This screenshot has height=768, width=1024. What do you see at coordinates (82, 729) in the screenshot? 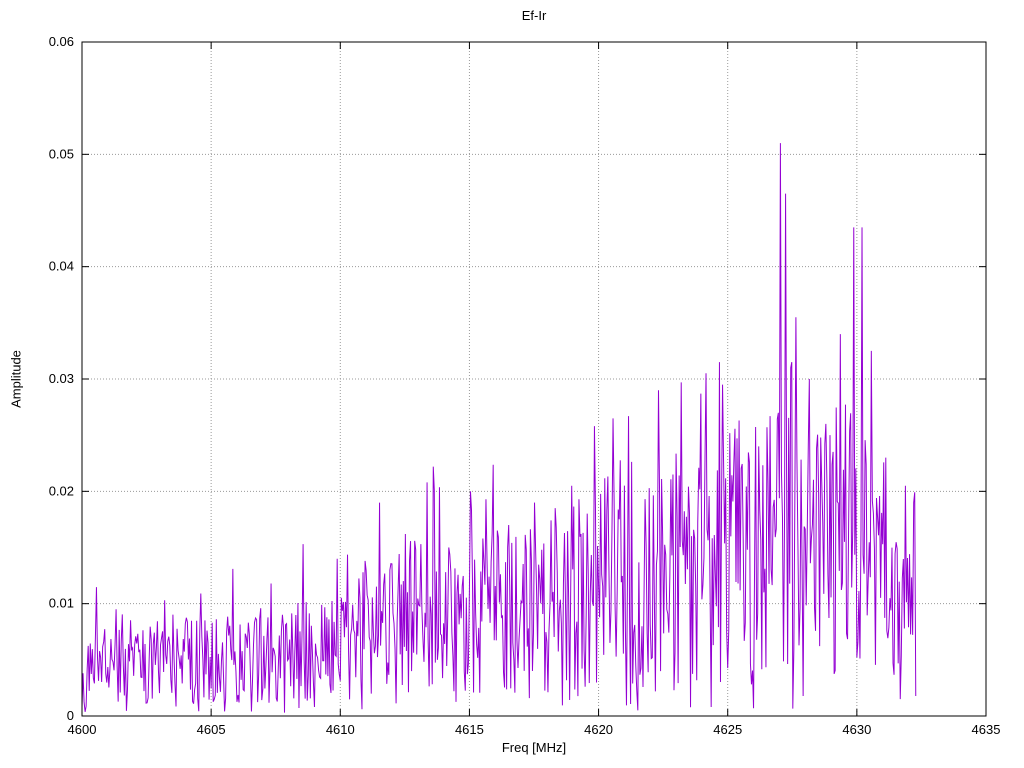
I see `x-tick-label: 4600` at bounding box center [82, 729].